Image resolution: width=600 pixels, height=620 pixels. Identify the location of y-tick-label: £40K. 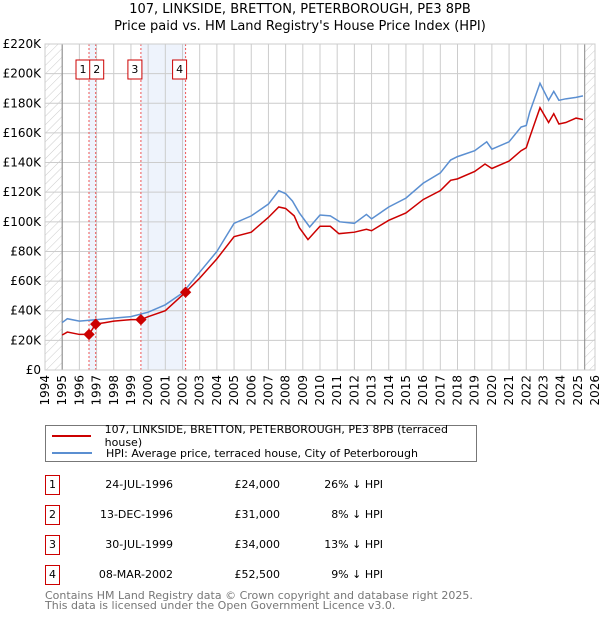
(26, 311).